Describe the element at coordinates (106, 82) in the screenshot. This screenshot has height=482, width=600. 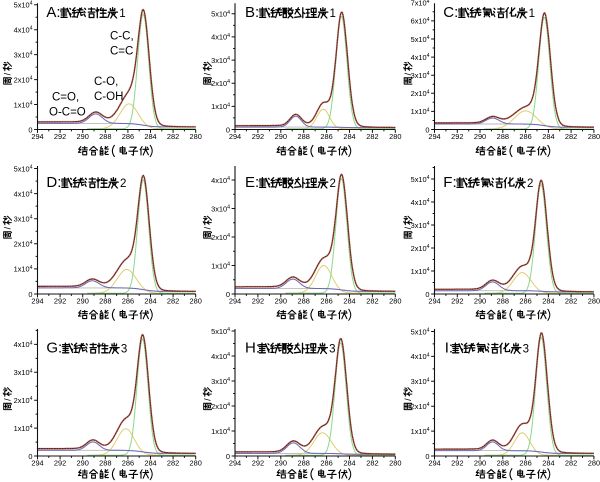
I see `svg-text: C-O,` at that location.